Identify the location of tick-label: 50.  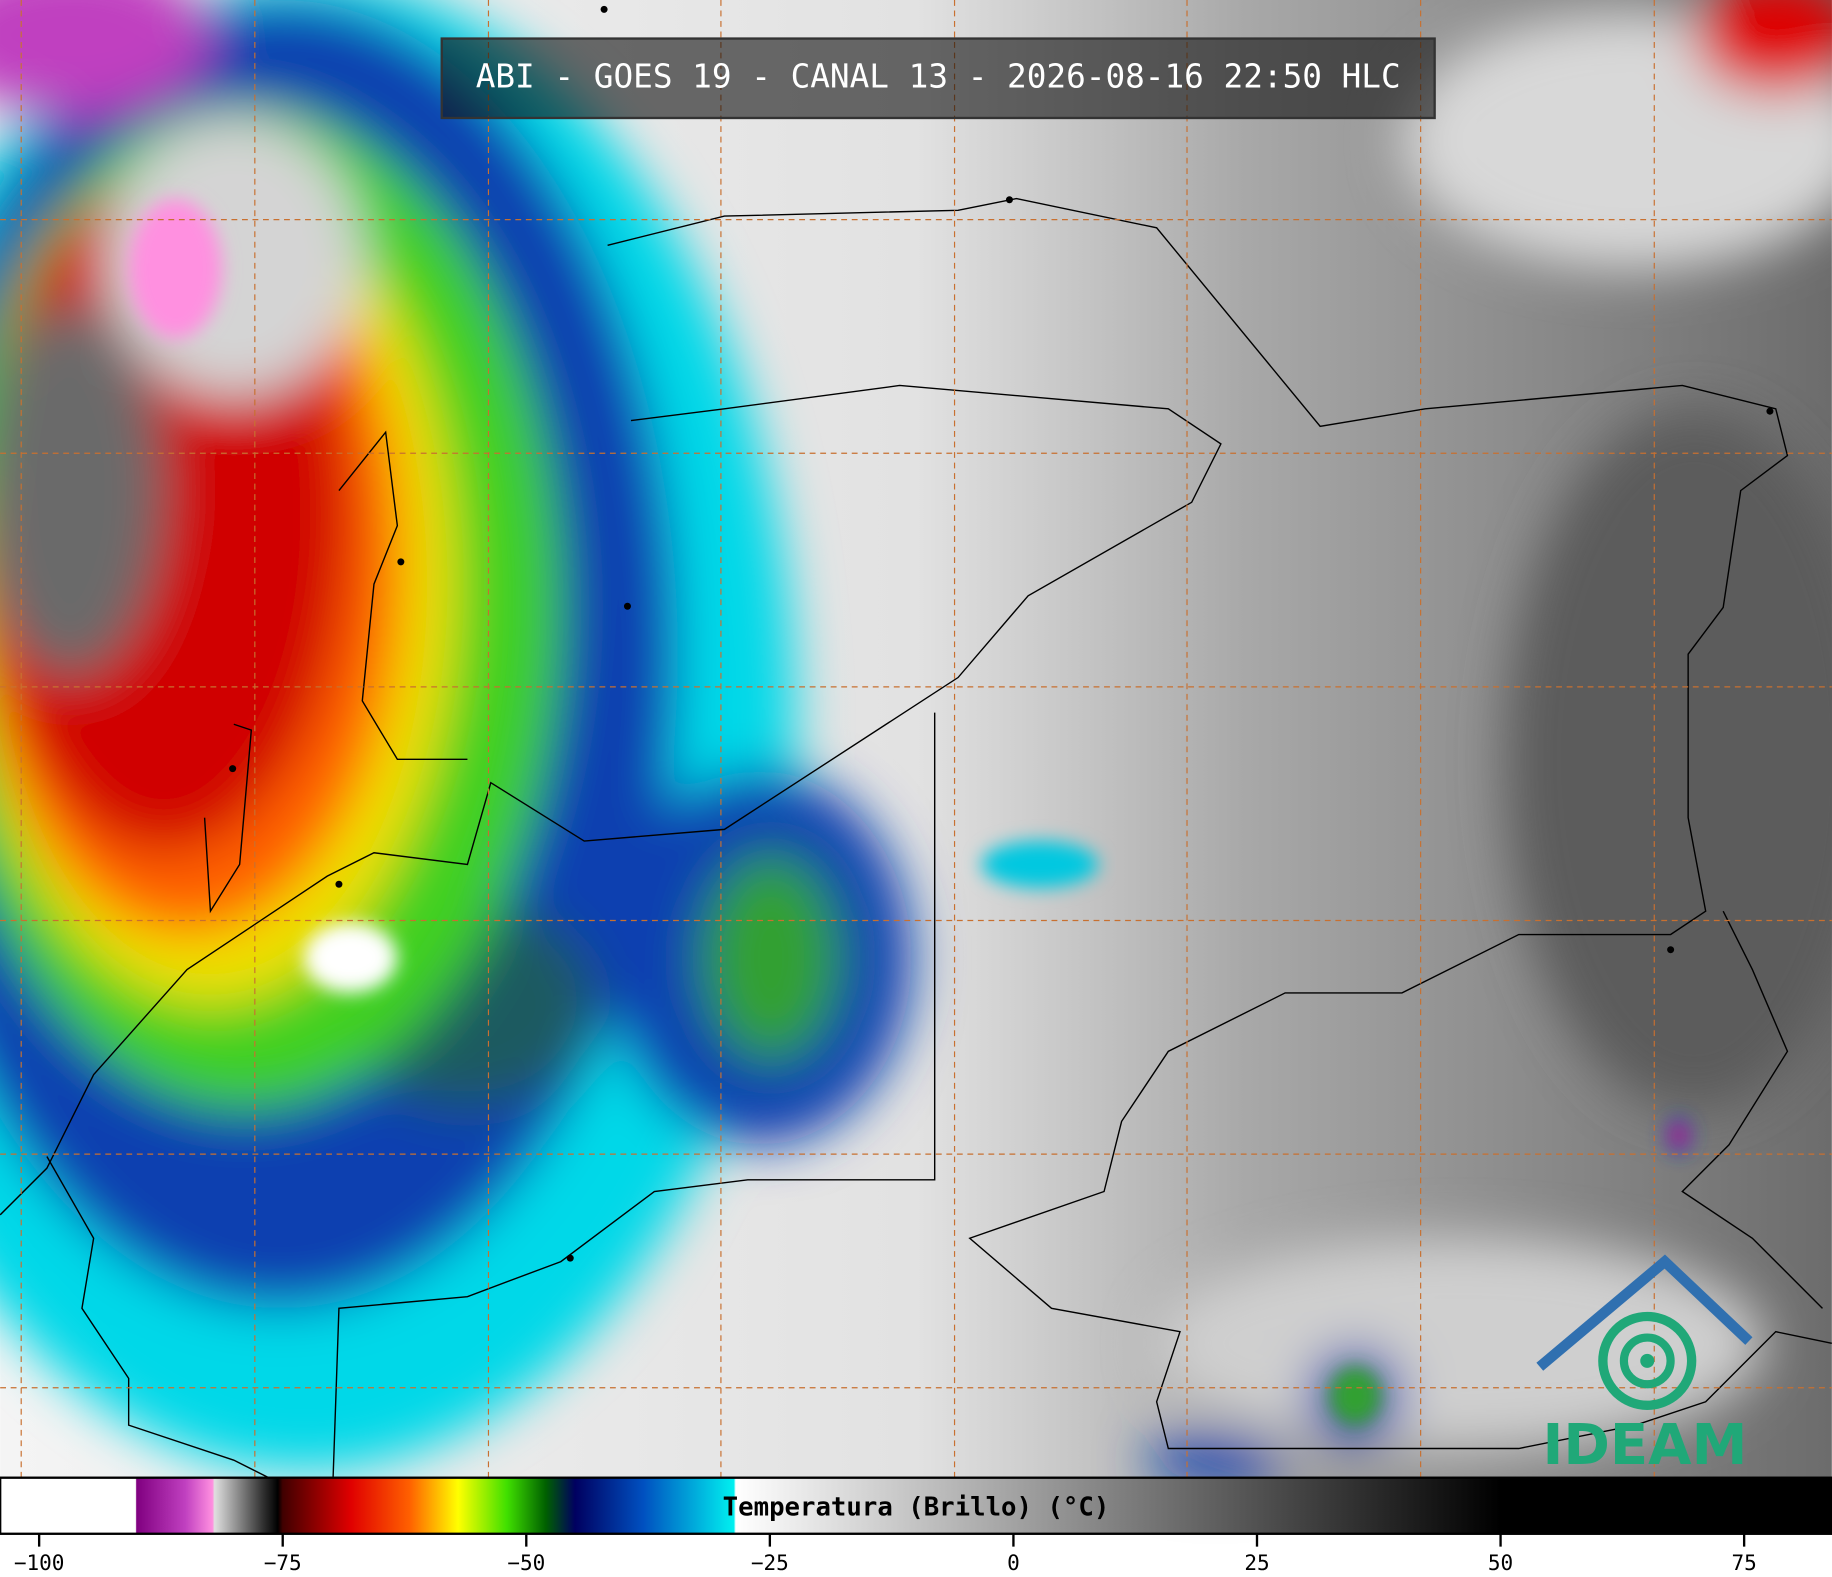
(1500, 1562).